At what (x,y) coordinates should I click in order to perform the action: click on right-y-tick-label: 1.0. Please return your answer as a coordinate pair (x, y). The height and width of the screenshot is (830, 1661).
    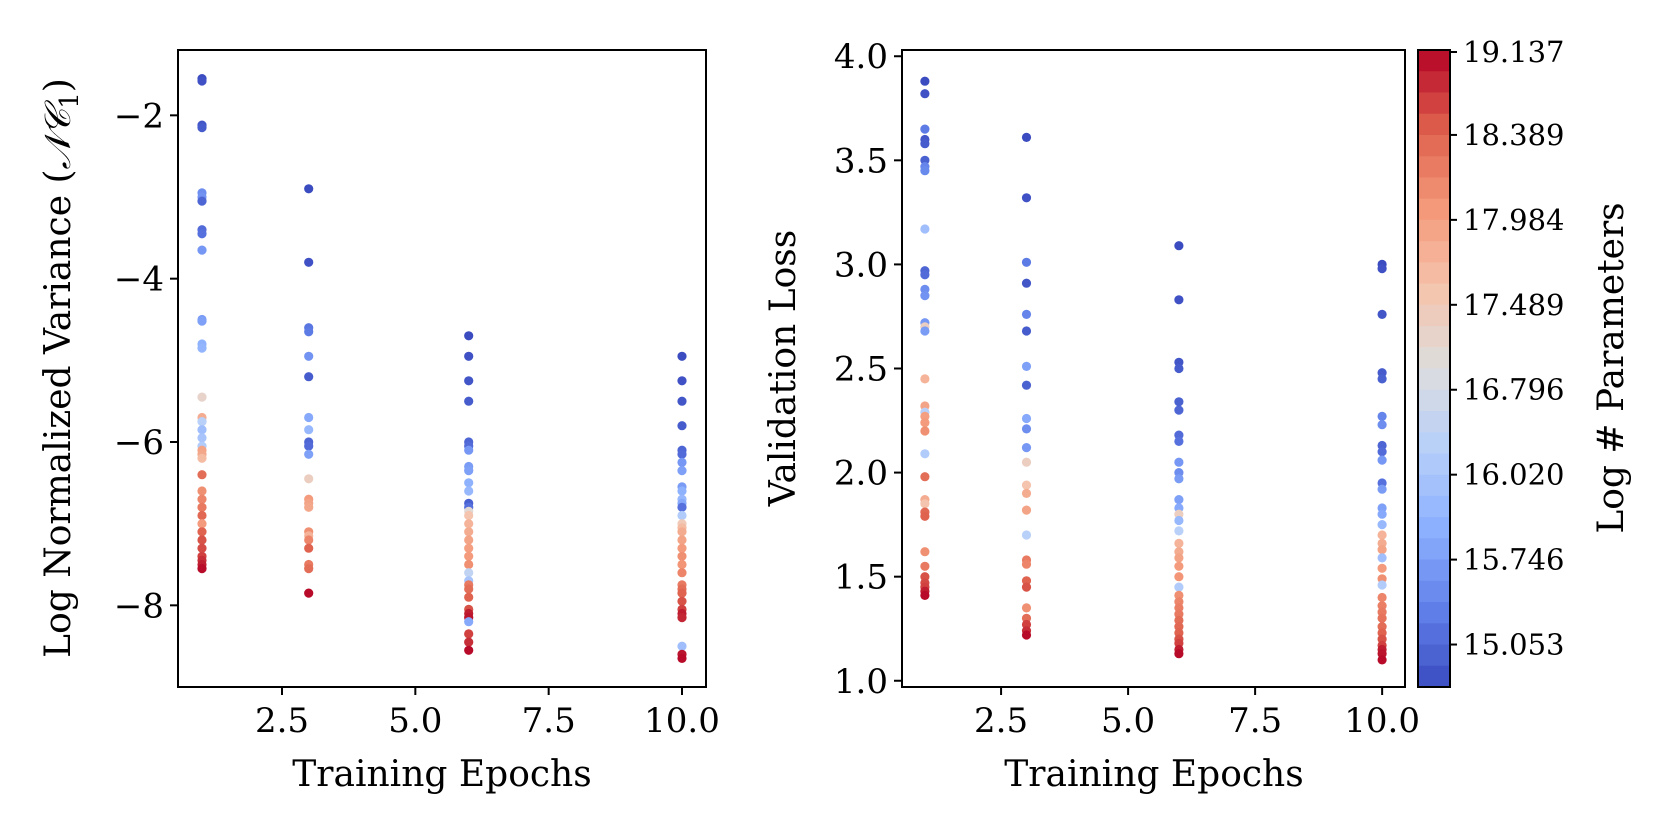
    Looking at the image, I should click on (861, 682).